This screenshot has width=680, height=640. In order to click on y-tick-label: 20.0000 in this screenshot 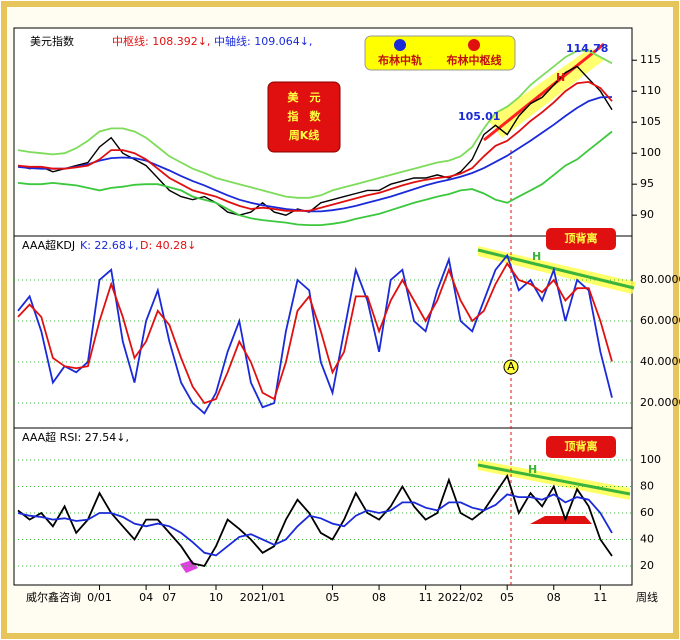, I will do `click(660, 402)`.